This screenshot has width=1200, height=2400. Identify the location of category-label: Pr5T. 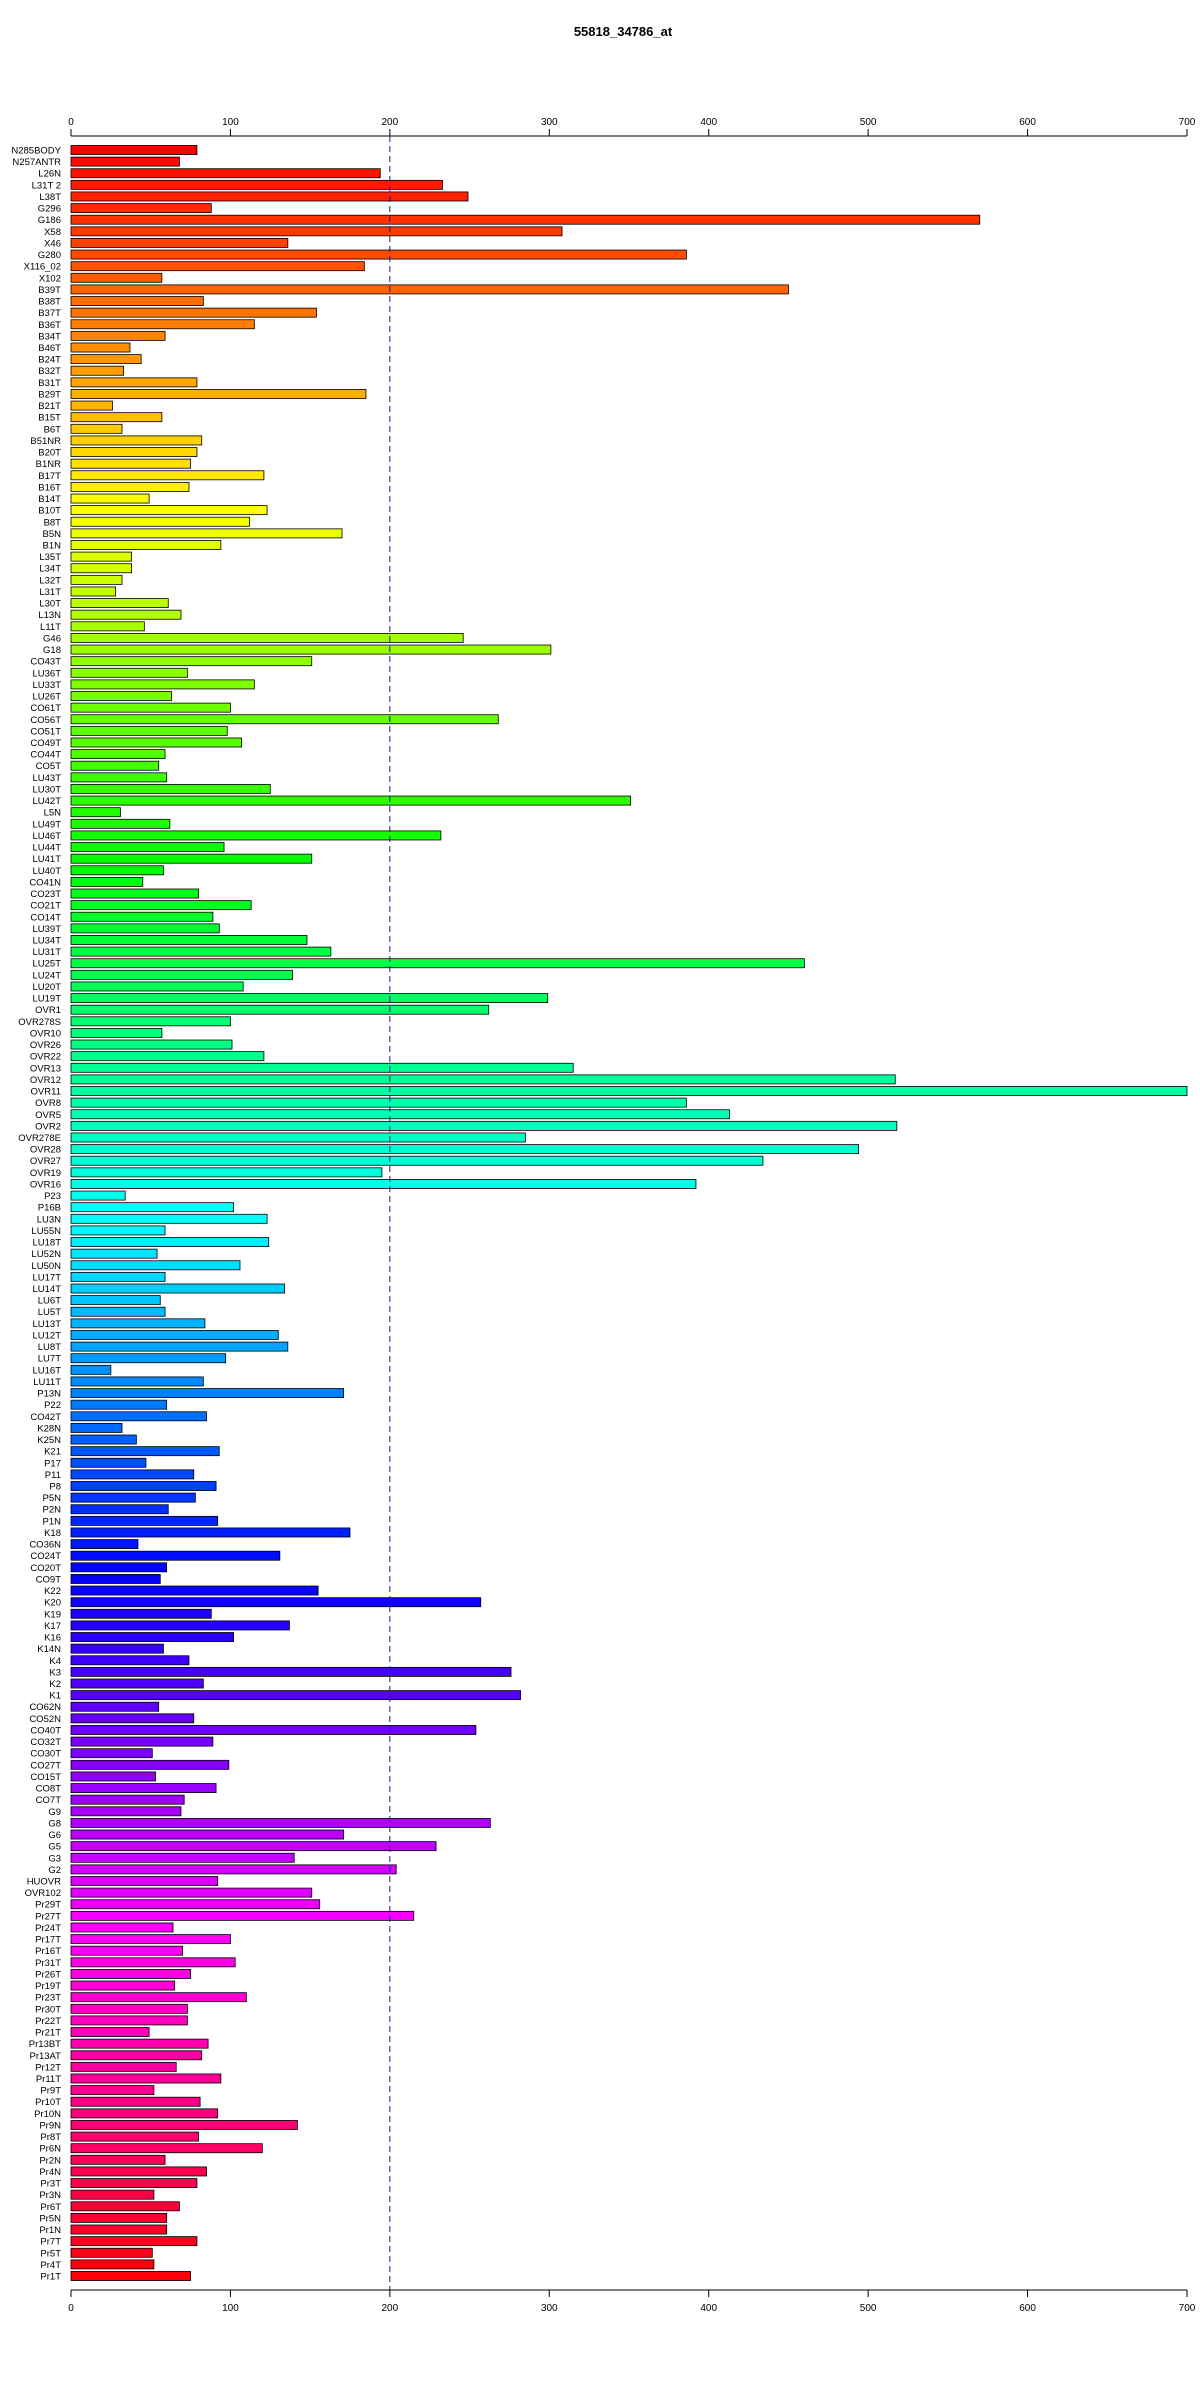
(50, 2253).